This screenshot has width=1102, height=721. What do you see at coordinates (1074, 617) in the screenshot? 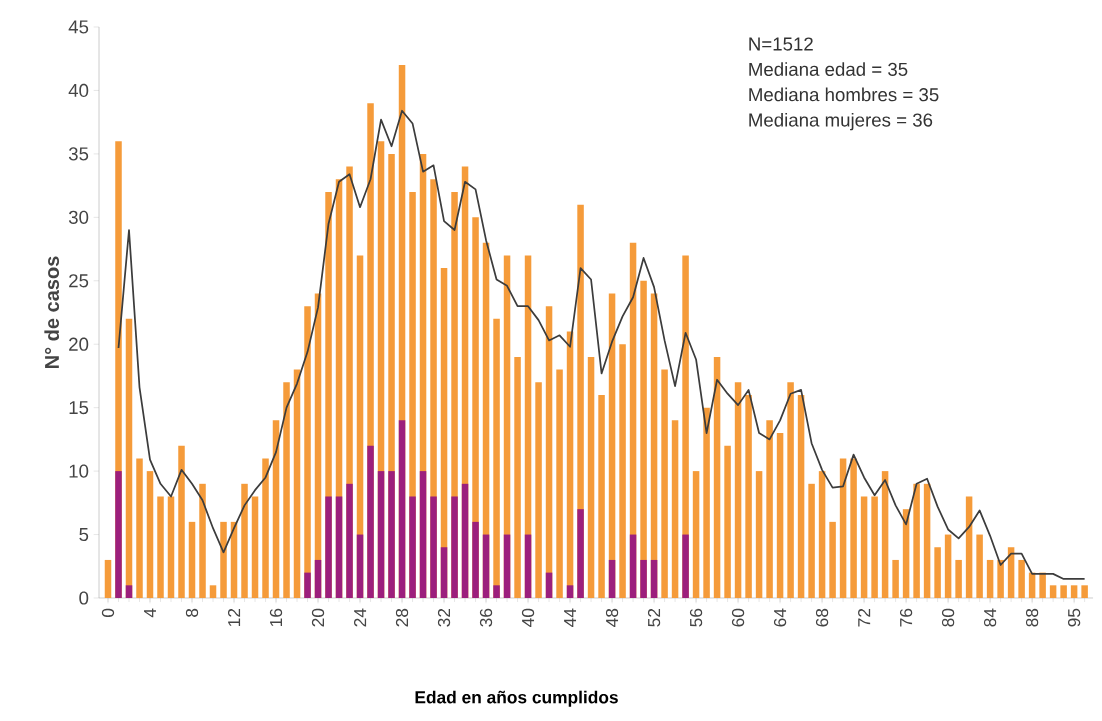
I see `x-tick-label: 95` at bounding box center [1074, 617].